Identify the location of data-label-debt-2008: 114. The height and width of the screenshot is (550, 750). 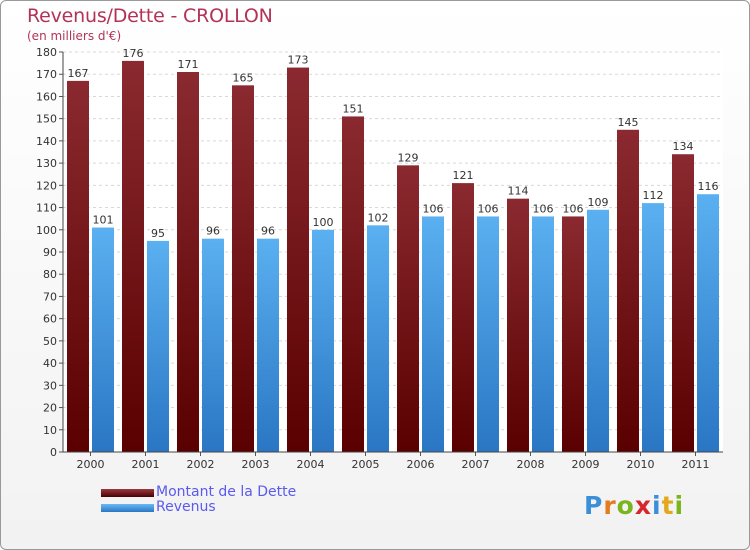
(518, 191).